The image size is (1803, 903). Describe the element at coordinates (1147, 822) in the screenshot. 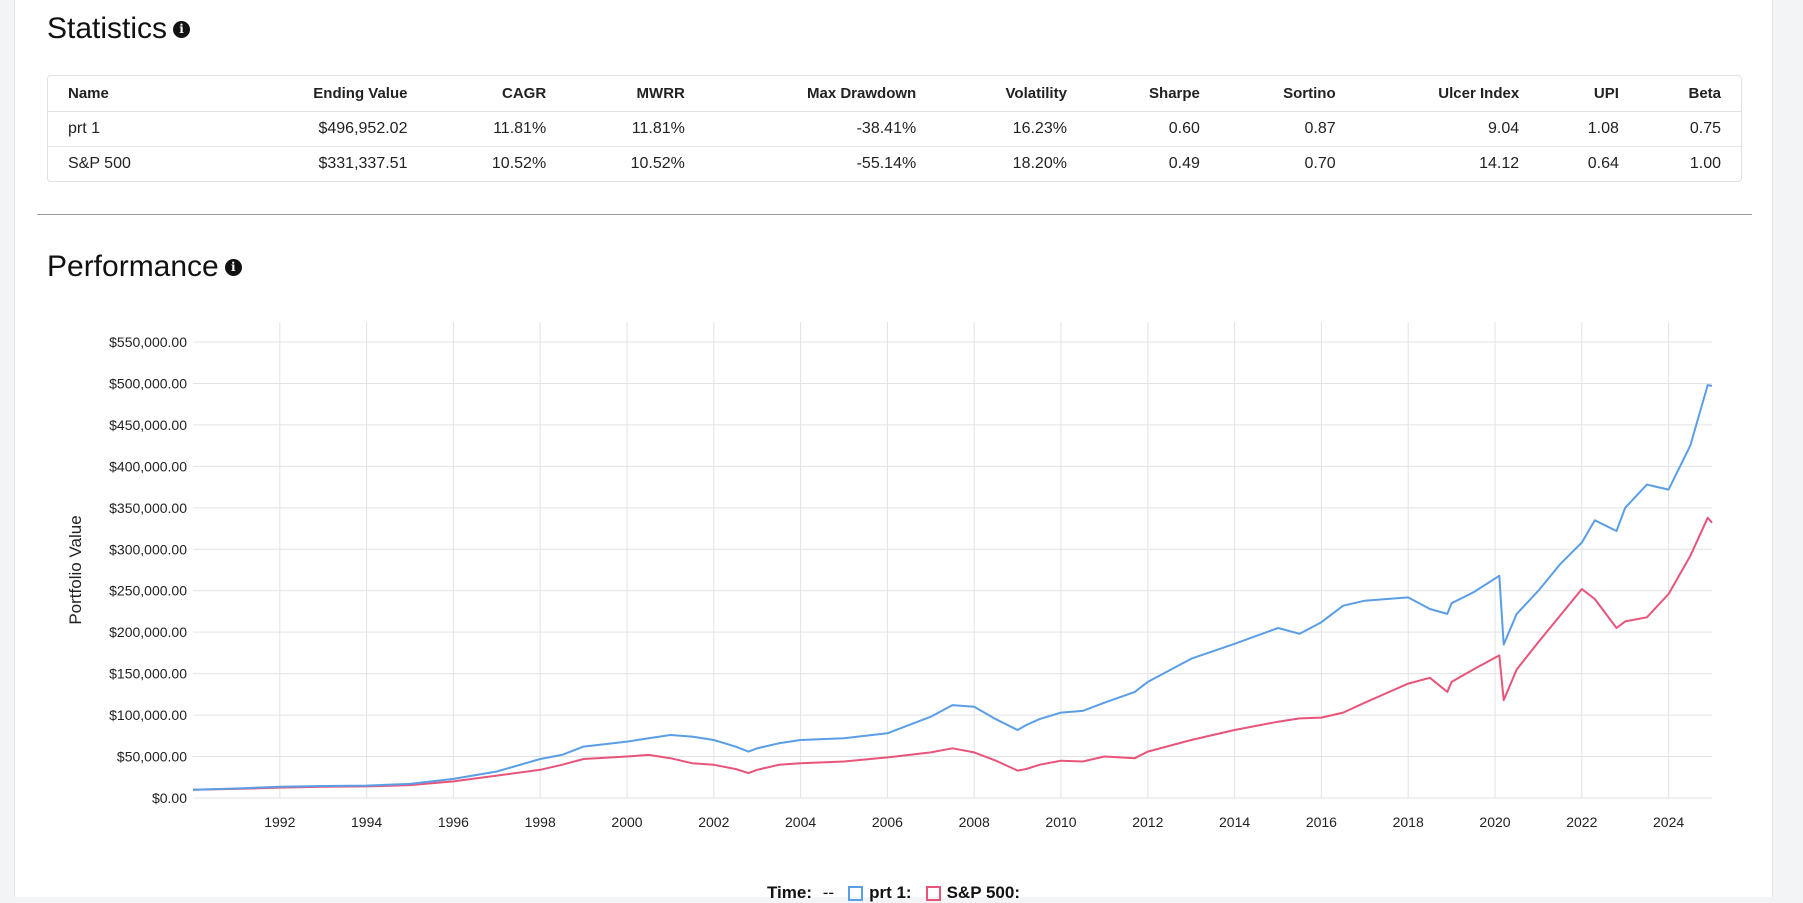

I see `x-tick-label: 2012` at that location.